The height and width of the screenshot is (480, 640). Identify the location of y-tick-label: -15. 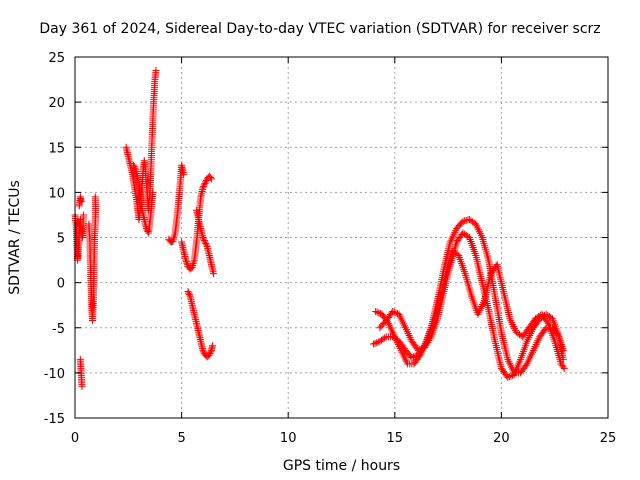
(54, 419).